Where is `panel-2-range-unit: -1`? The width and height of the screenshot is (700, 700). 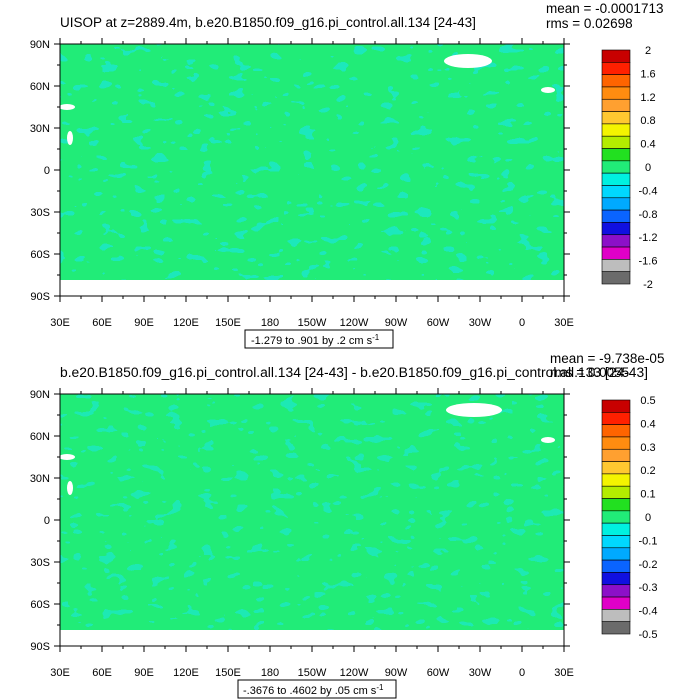 panel-2-range-unit: -1 is located at coordinates (380, 687).